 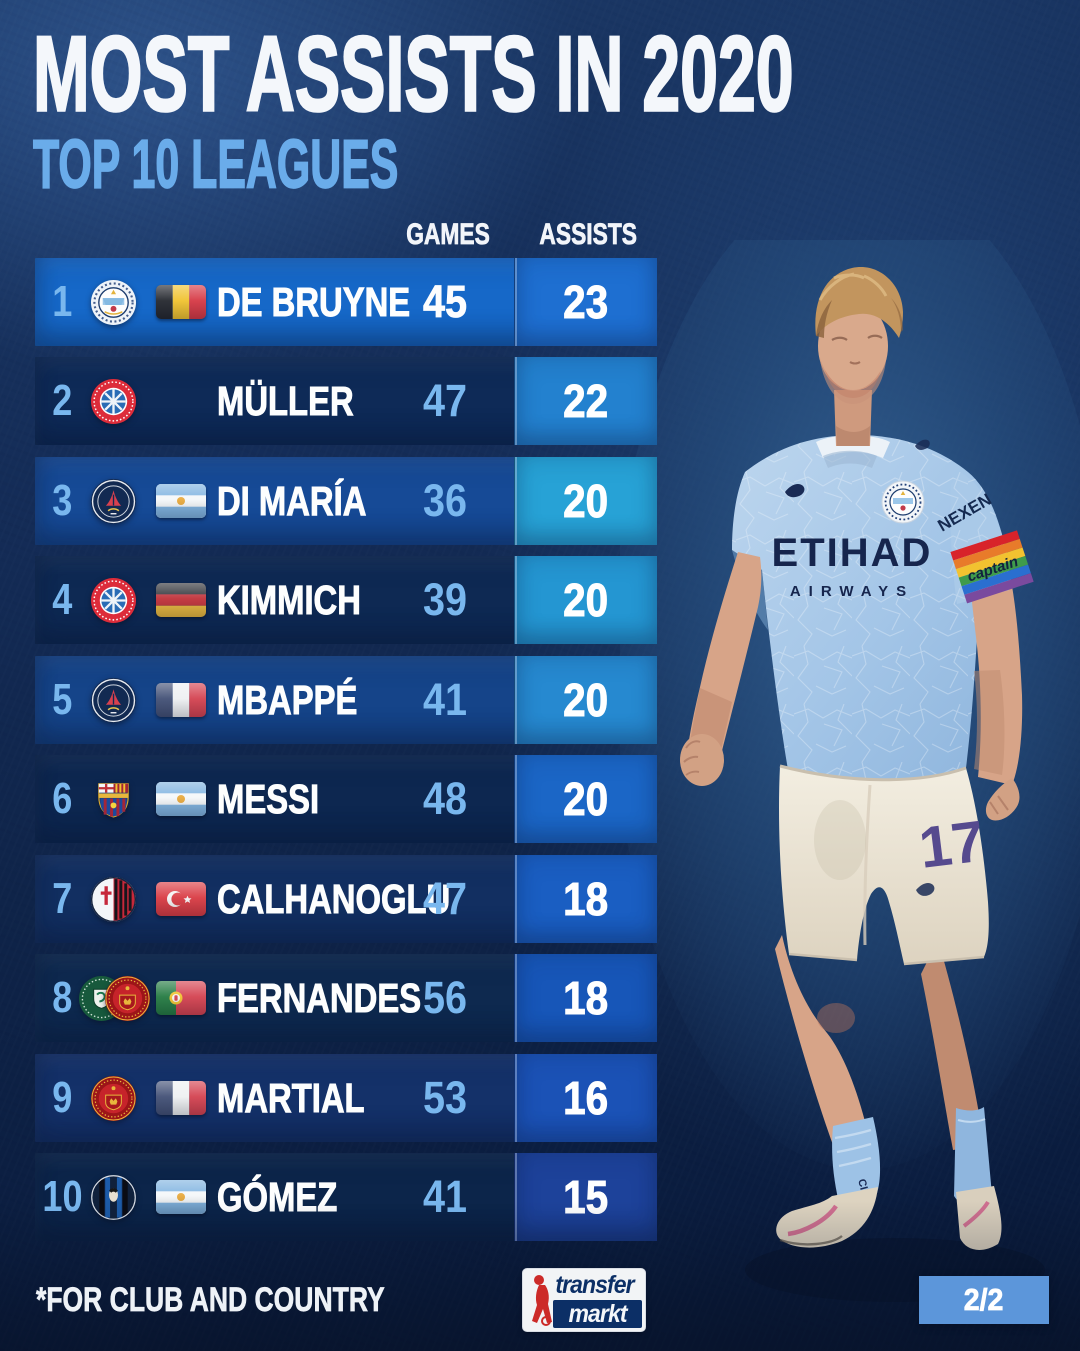 I want to click on assists-cell: 15, so click(x=585, y=1197).